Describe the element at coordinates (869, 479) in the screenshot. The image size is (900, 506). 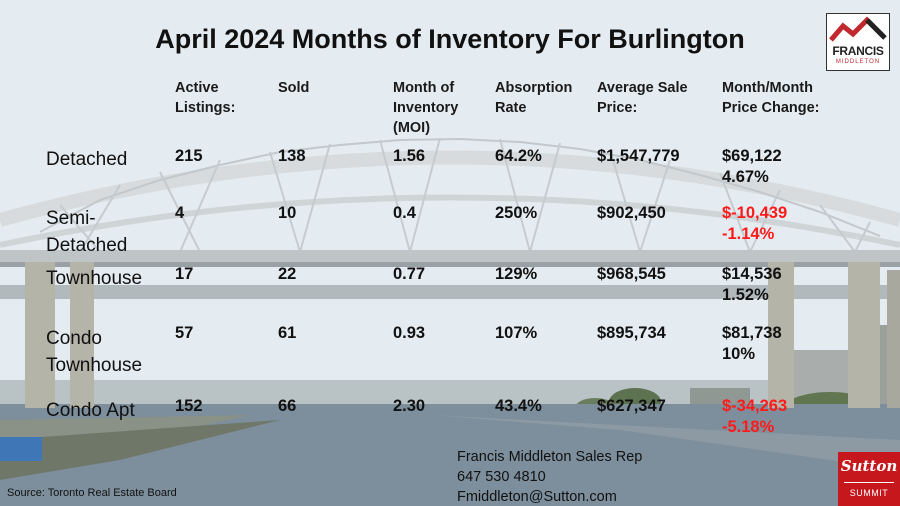
I see `sutton-logo: Sutton SUMMIT` at that location.